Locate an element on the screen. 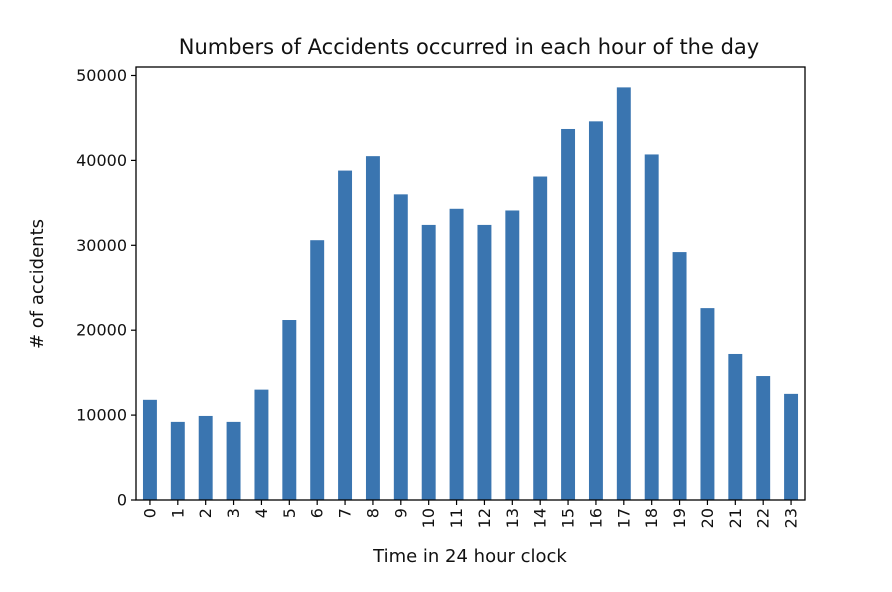 The height and width of the screenshot is (592, 892). x-tick-label: 18 is located at coordinates (651, 518).